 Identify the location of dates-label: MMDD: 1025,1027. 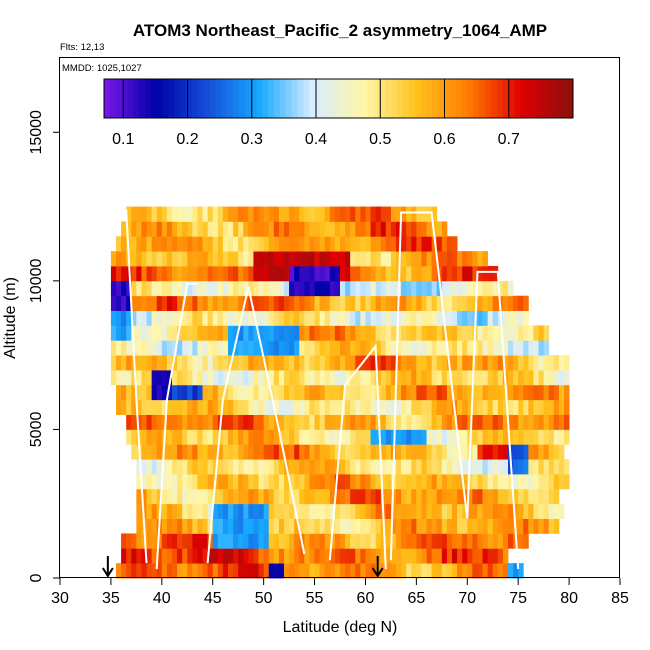
(102, 68).